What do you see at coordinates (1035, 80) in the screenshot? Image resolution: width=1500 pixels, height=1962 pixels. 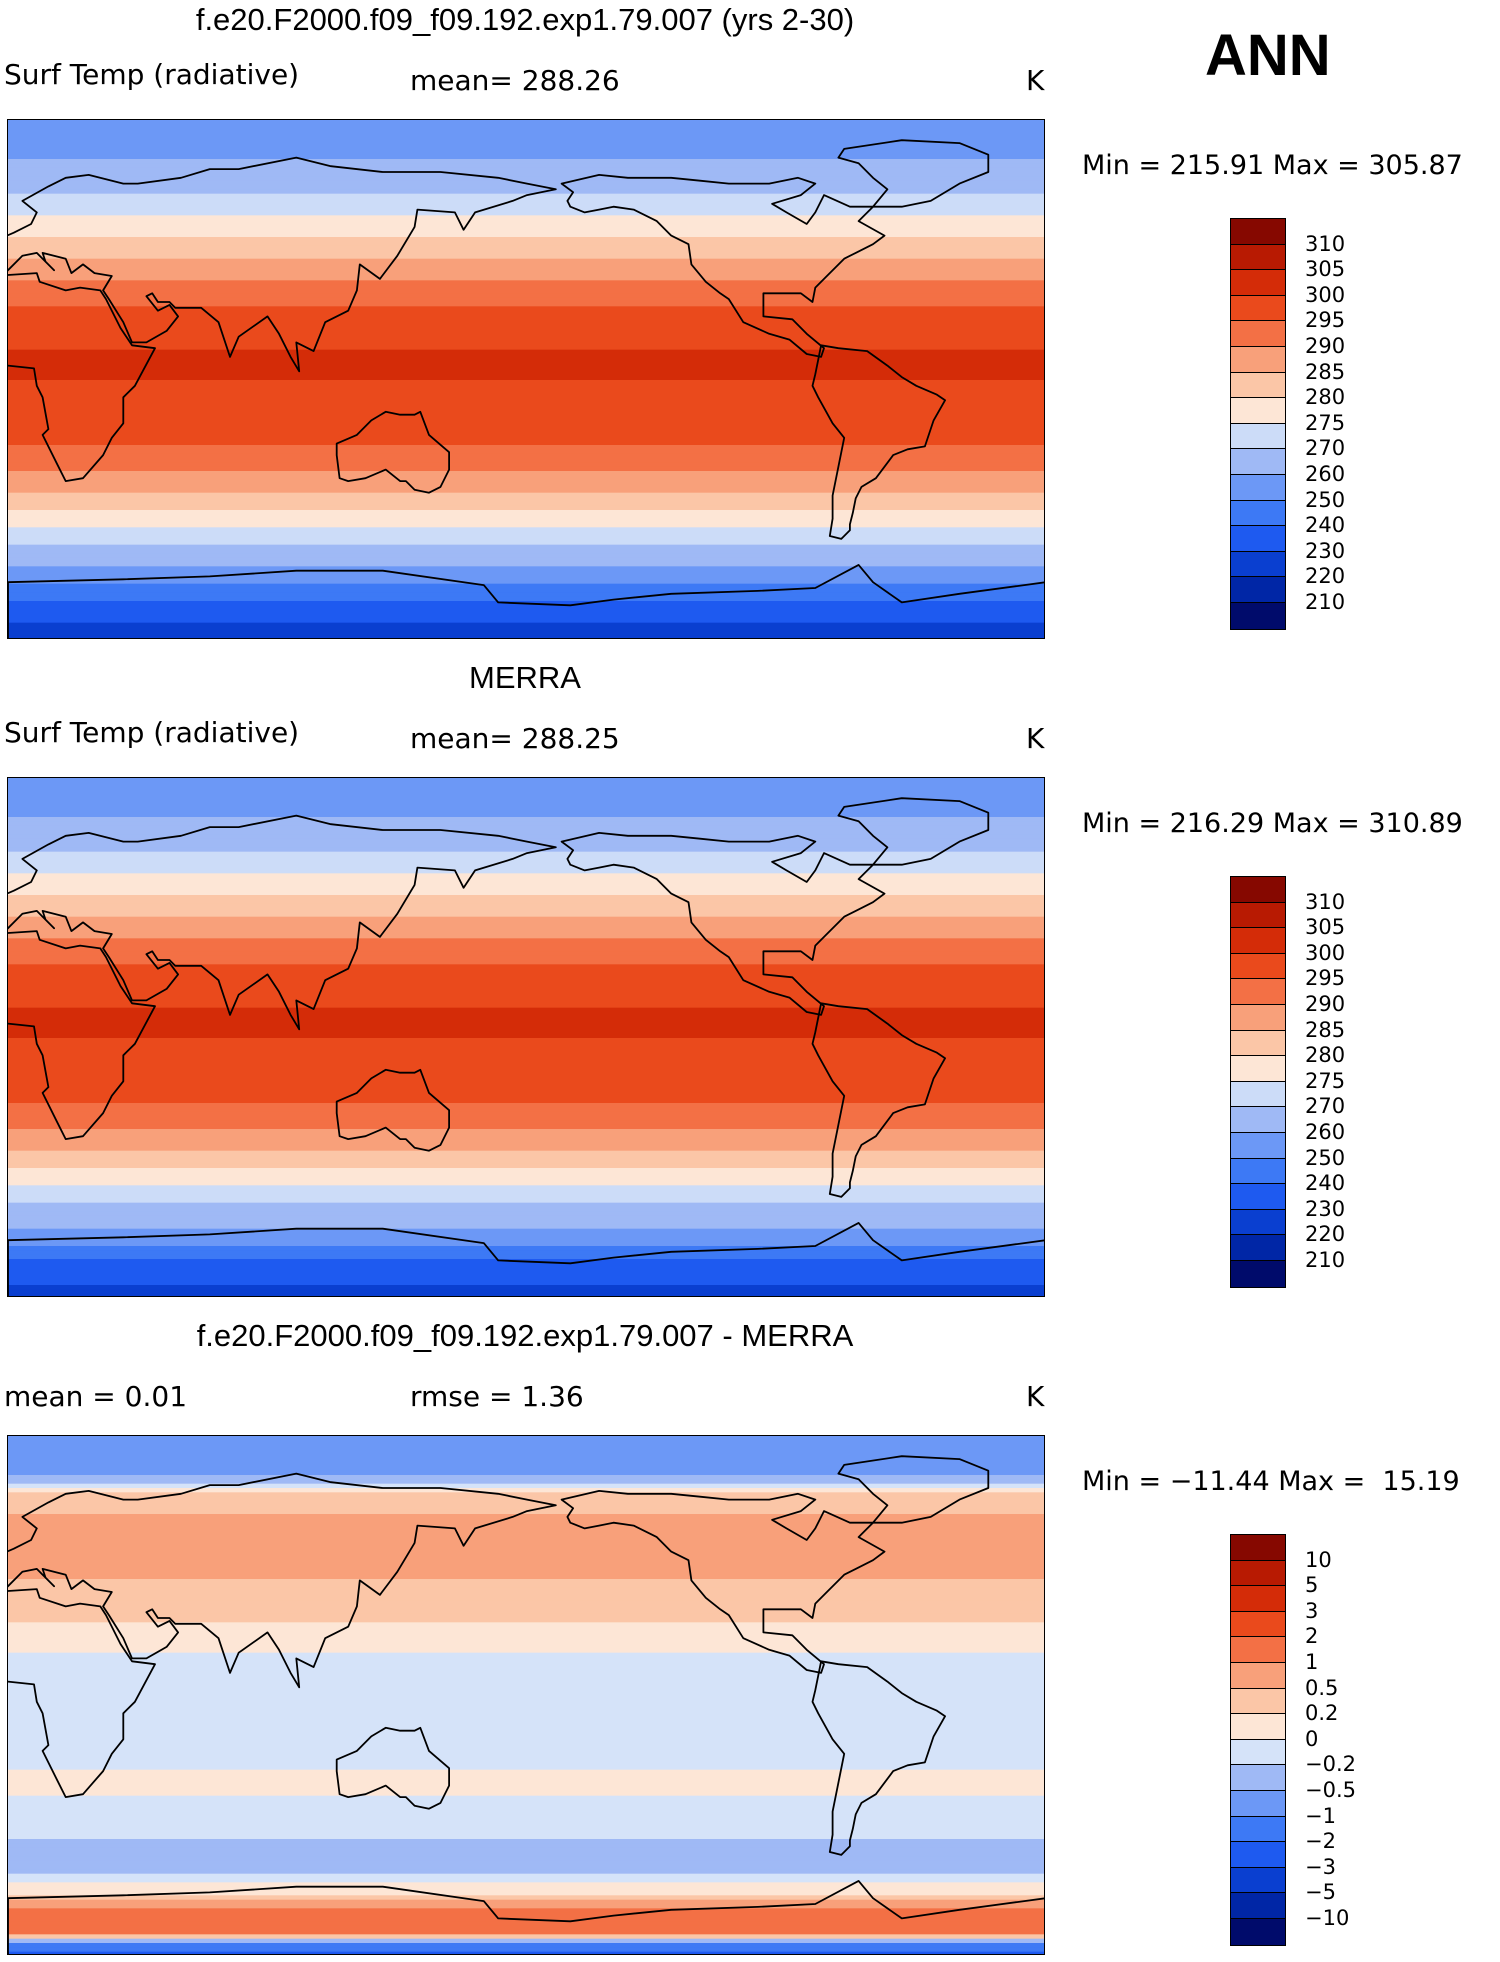 I see `units-label-model: K` at bounding box center [1035, 80].